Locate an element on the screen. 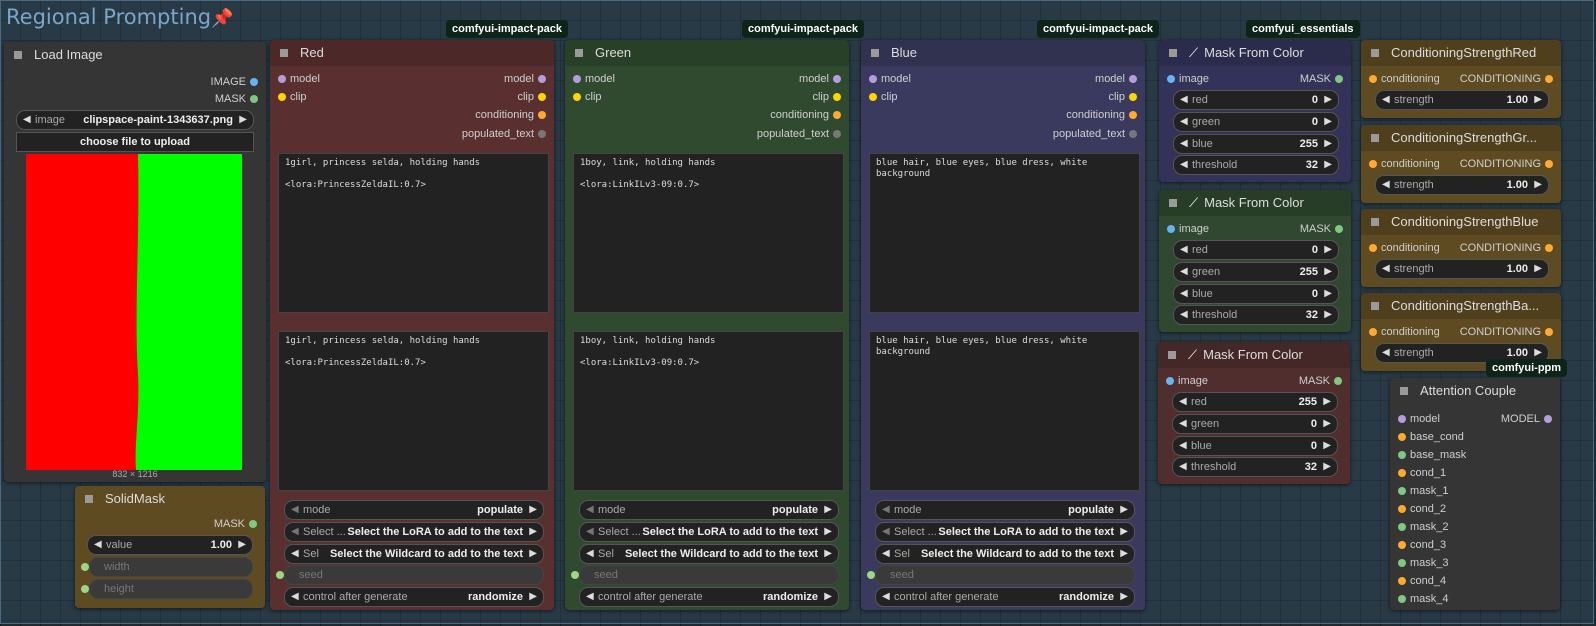  seed-widget: seed is located at coordinates (1005, 575).